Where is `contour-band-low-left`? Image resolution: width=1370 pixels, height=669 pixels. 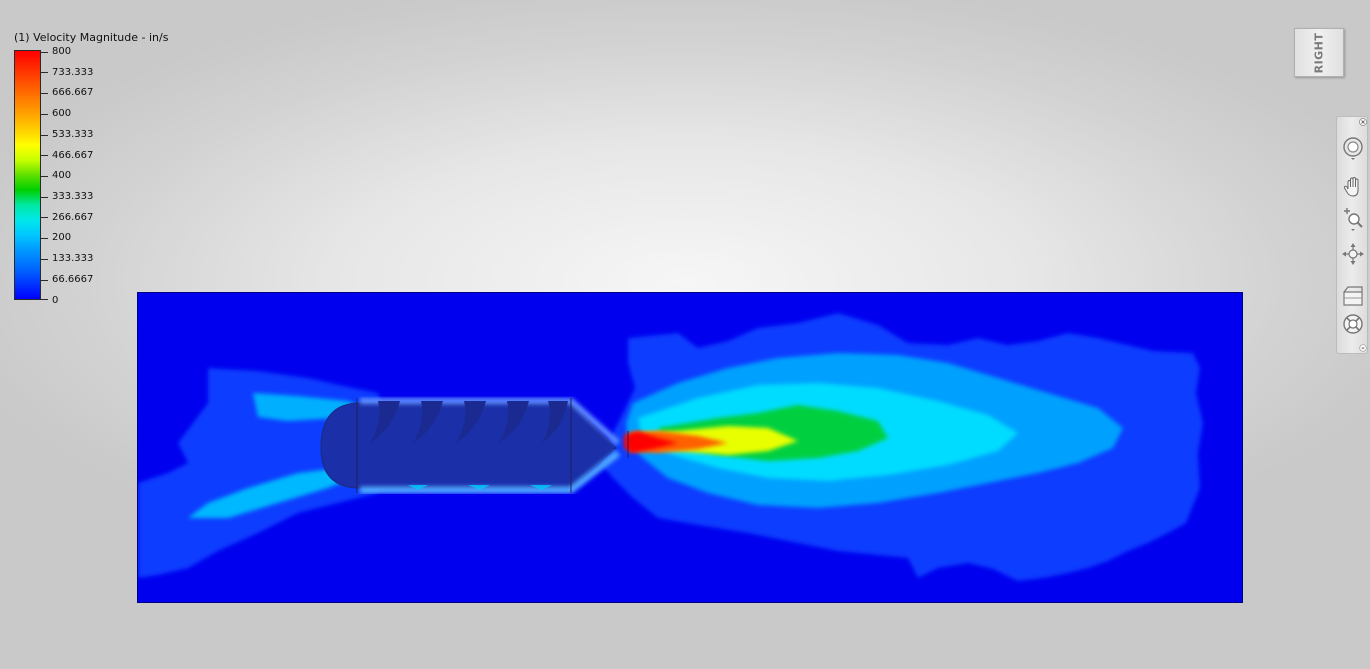 contour-band-low-left is located at coordinates (263, 473).